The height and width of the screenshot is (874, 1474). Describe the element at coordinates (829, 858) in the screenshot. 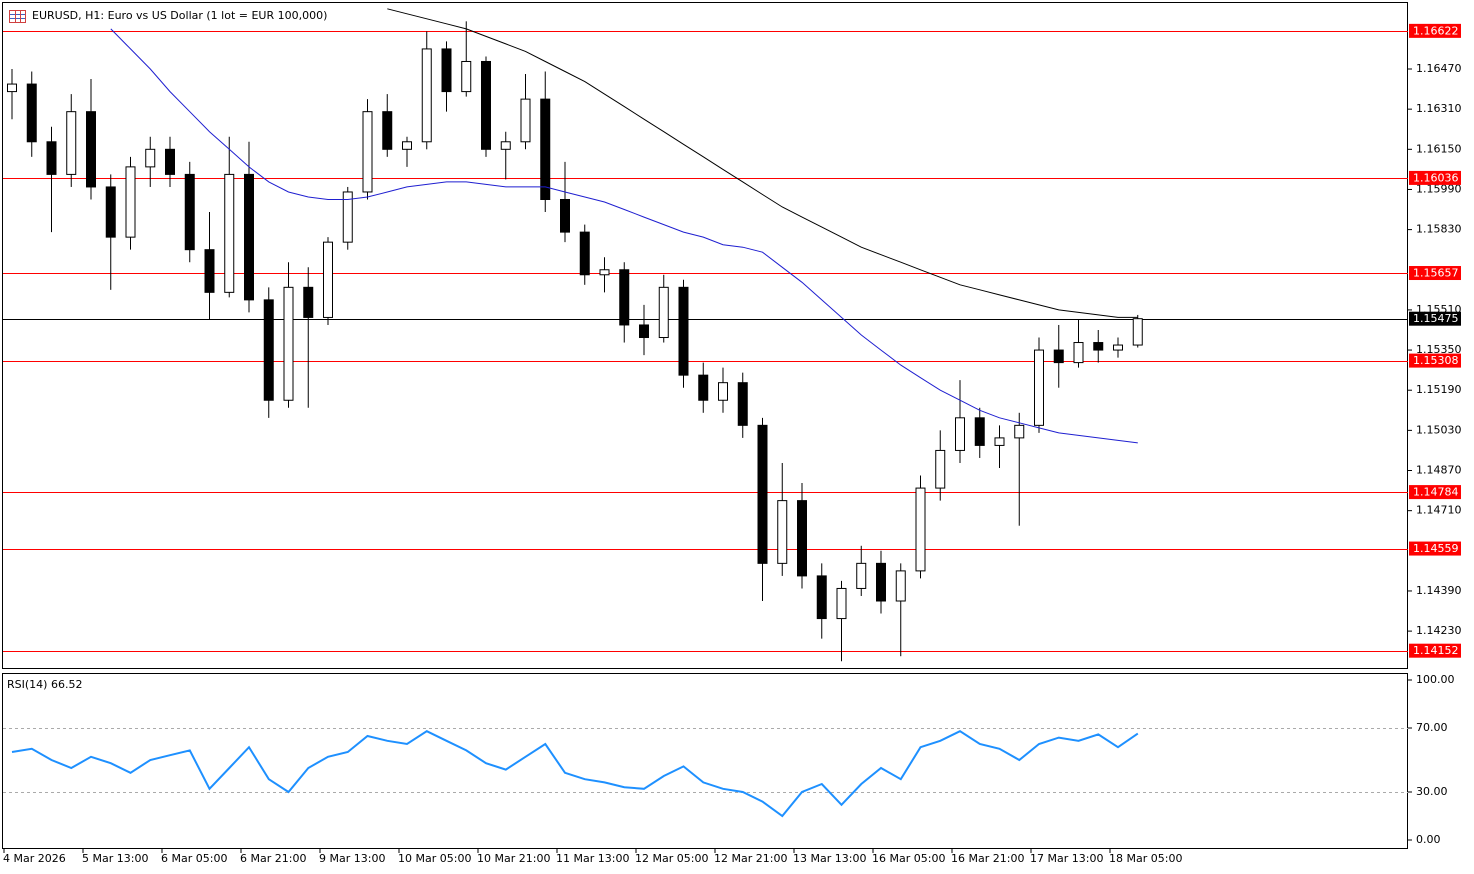

I see `x-tick-label: 13 Mar 13:00` at that location.